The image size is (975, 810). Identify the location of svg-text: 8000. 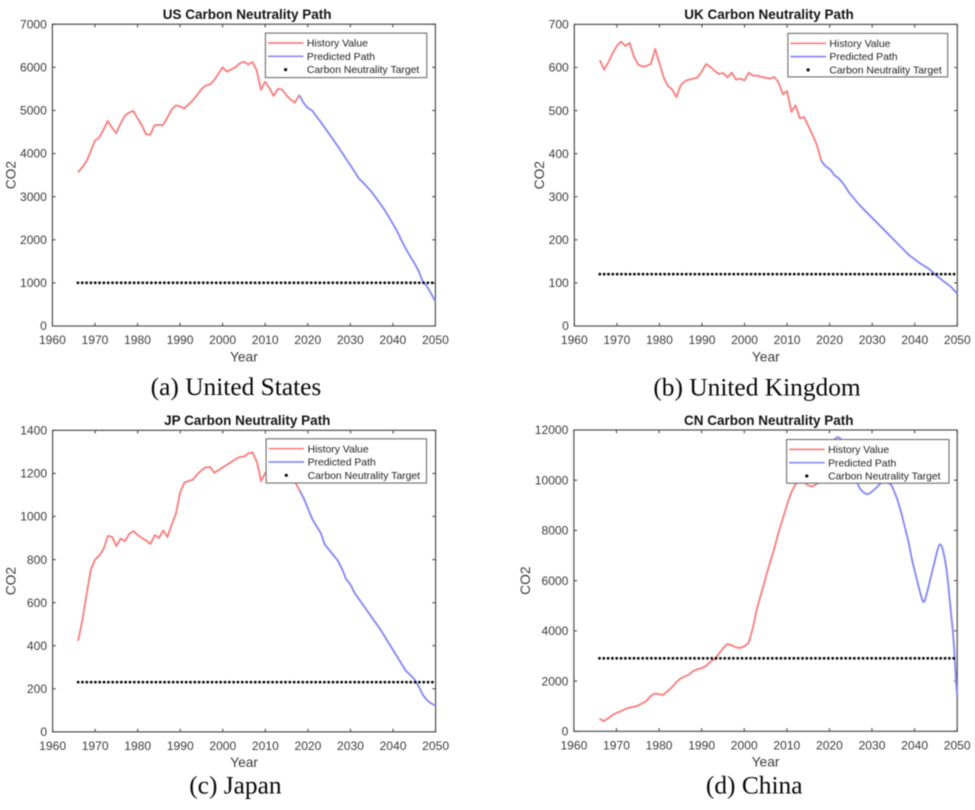
(554, 531).